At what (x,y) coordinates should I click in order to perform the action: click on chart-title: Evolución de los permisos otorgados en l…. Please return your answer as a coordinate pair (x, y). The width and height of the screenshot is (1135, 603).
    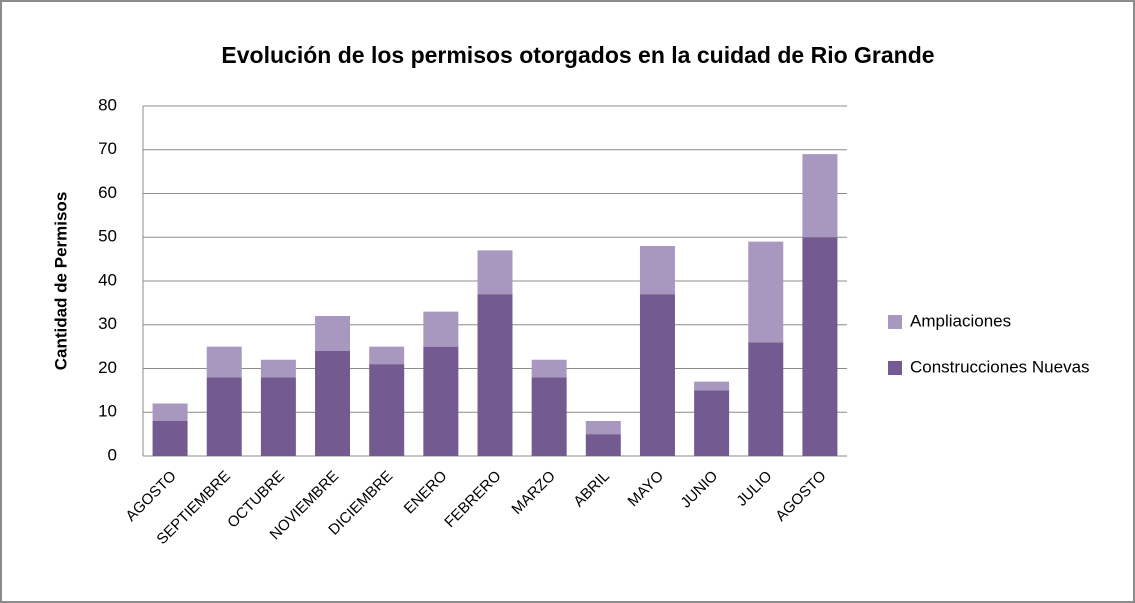
    Looking at the image, I should click on (577, 55).